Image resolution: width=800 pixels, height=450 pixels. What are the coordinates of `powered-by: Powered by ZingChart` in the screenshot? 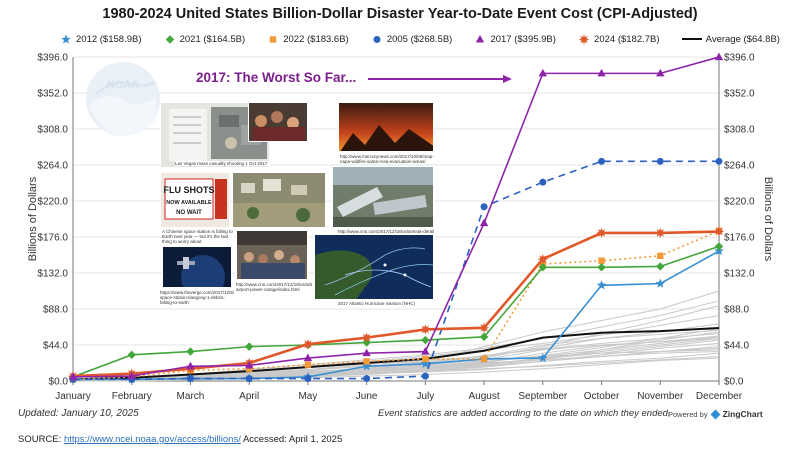 It's located at (715, 414).